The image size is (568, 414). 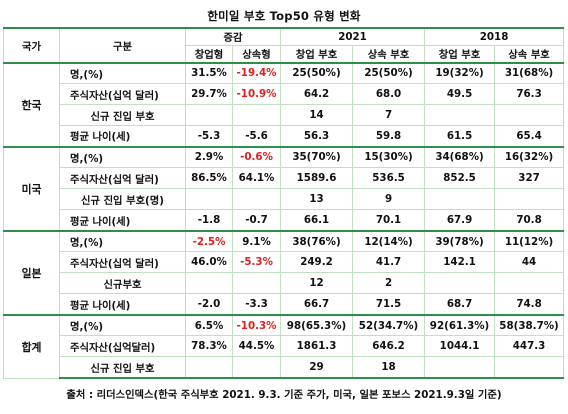 I want to click on table-cell: 56.3, so click(x=317, y=136).